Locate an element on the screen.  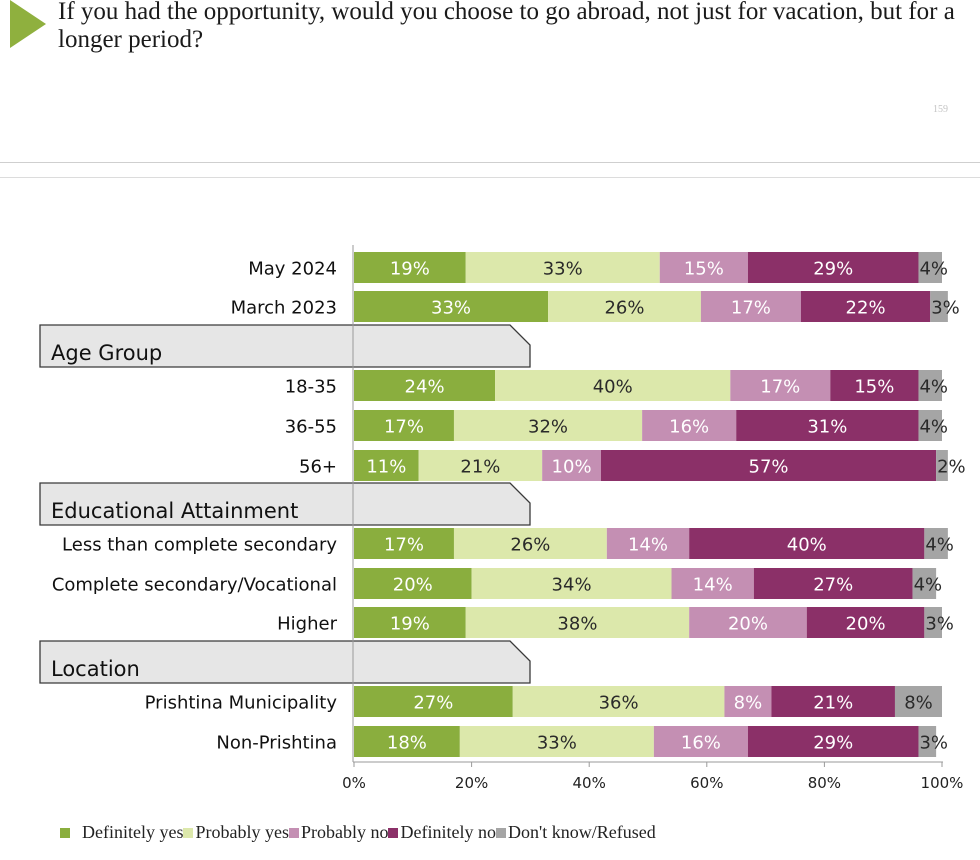
category-label: Complete secondary/Vocational is located at coordinates (194, 585).